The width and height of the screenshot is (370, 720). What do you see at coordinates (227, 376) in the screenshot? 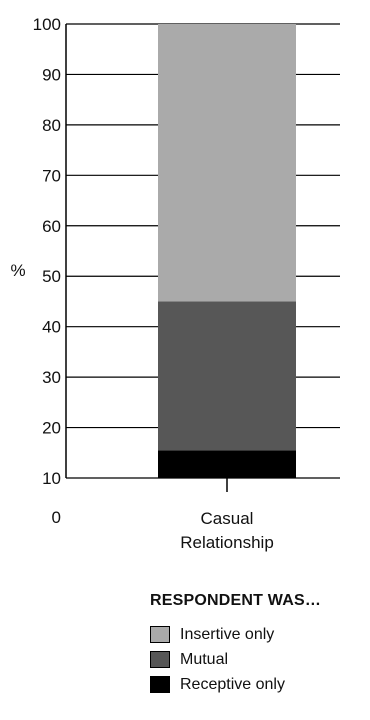
I see `bar-segment-mutual` at bounding box center [227, 376].